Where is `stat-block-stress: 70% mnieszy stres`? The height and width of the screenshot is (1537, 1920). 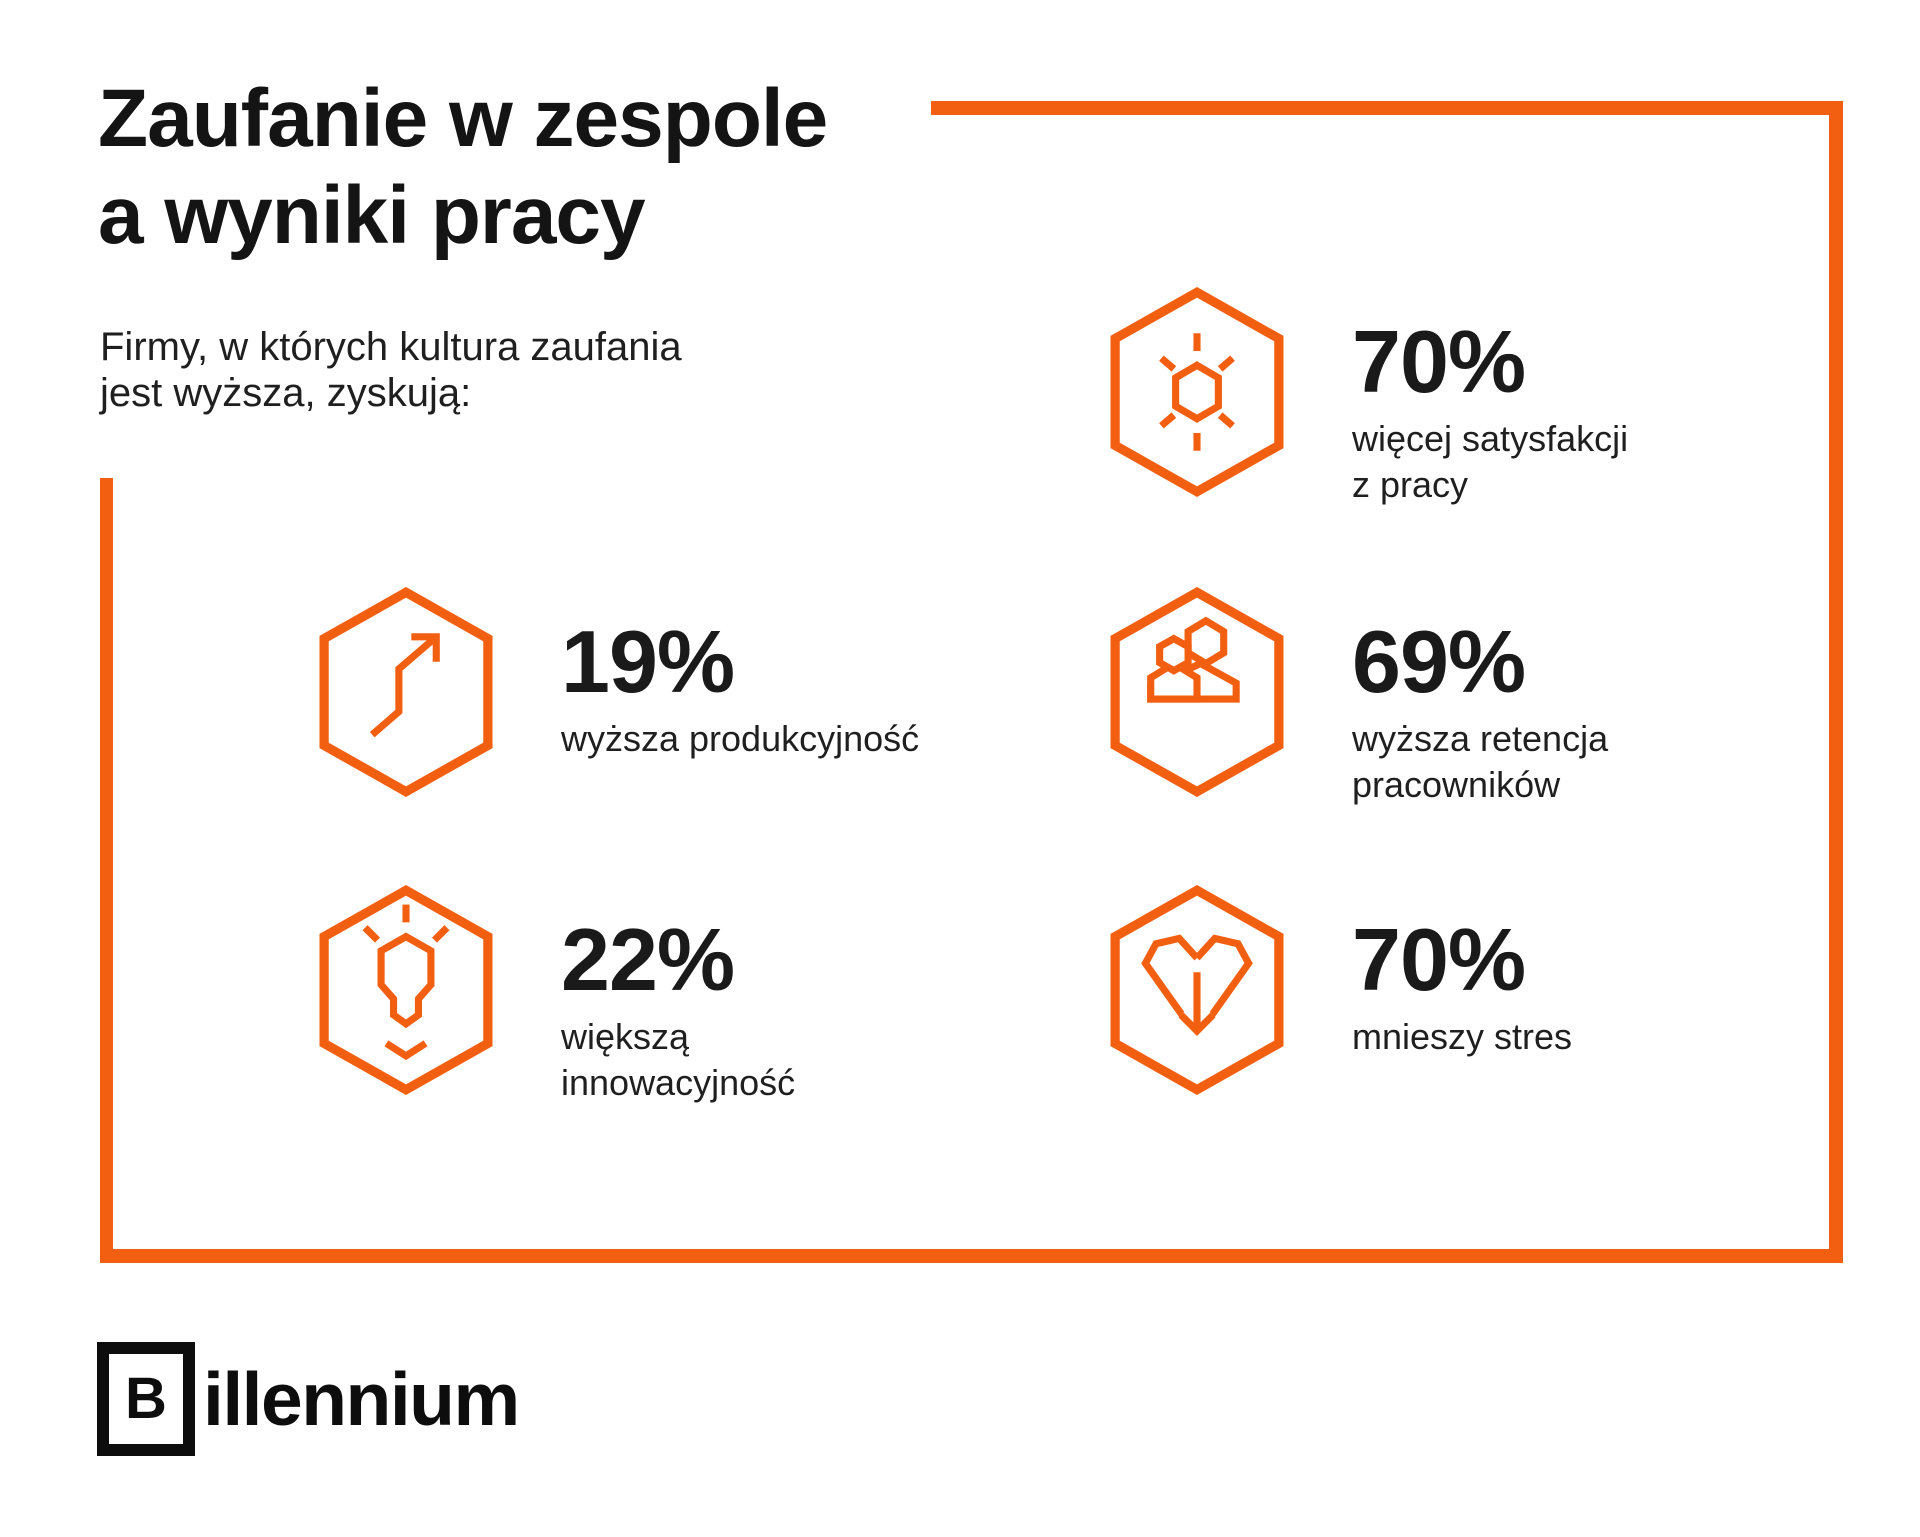 stat-block-stress: 70% mnieszy stres is located at coordinates (1340, 990).